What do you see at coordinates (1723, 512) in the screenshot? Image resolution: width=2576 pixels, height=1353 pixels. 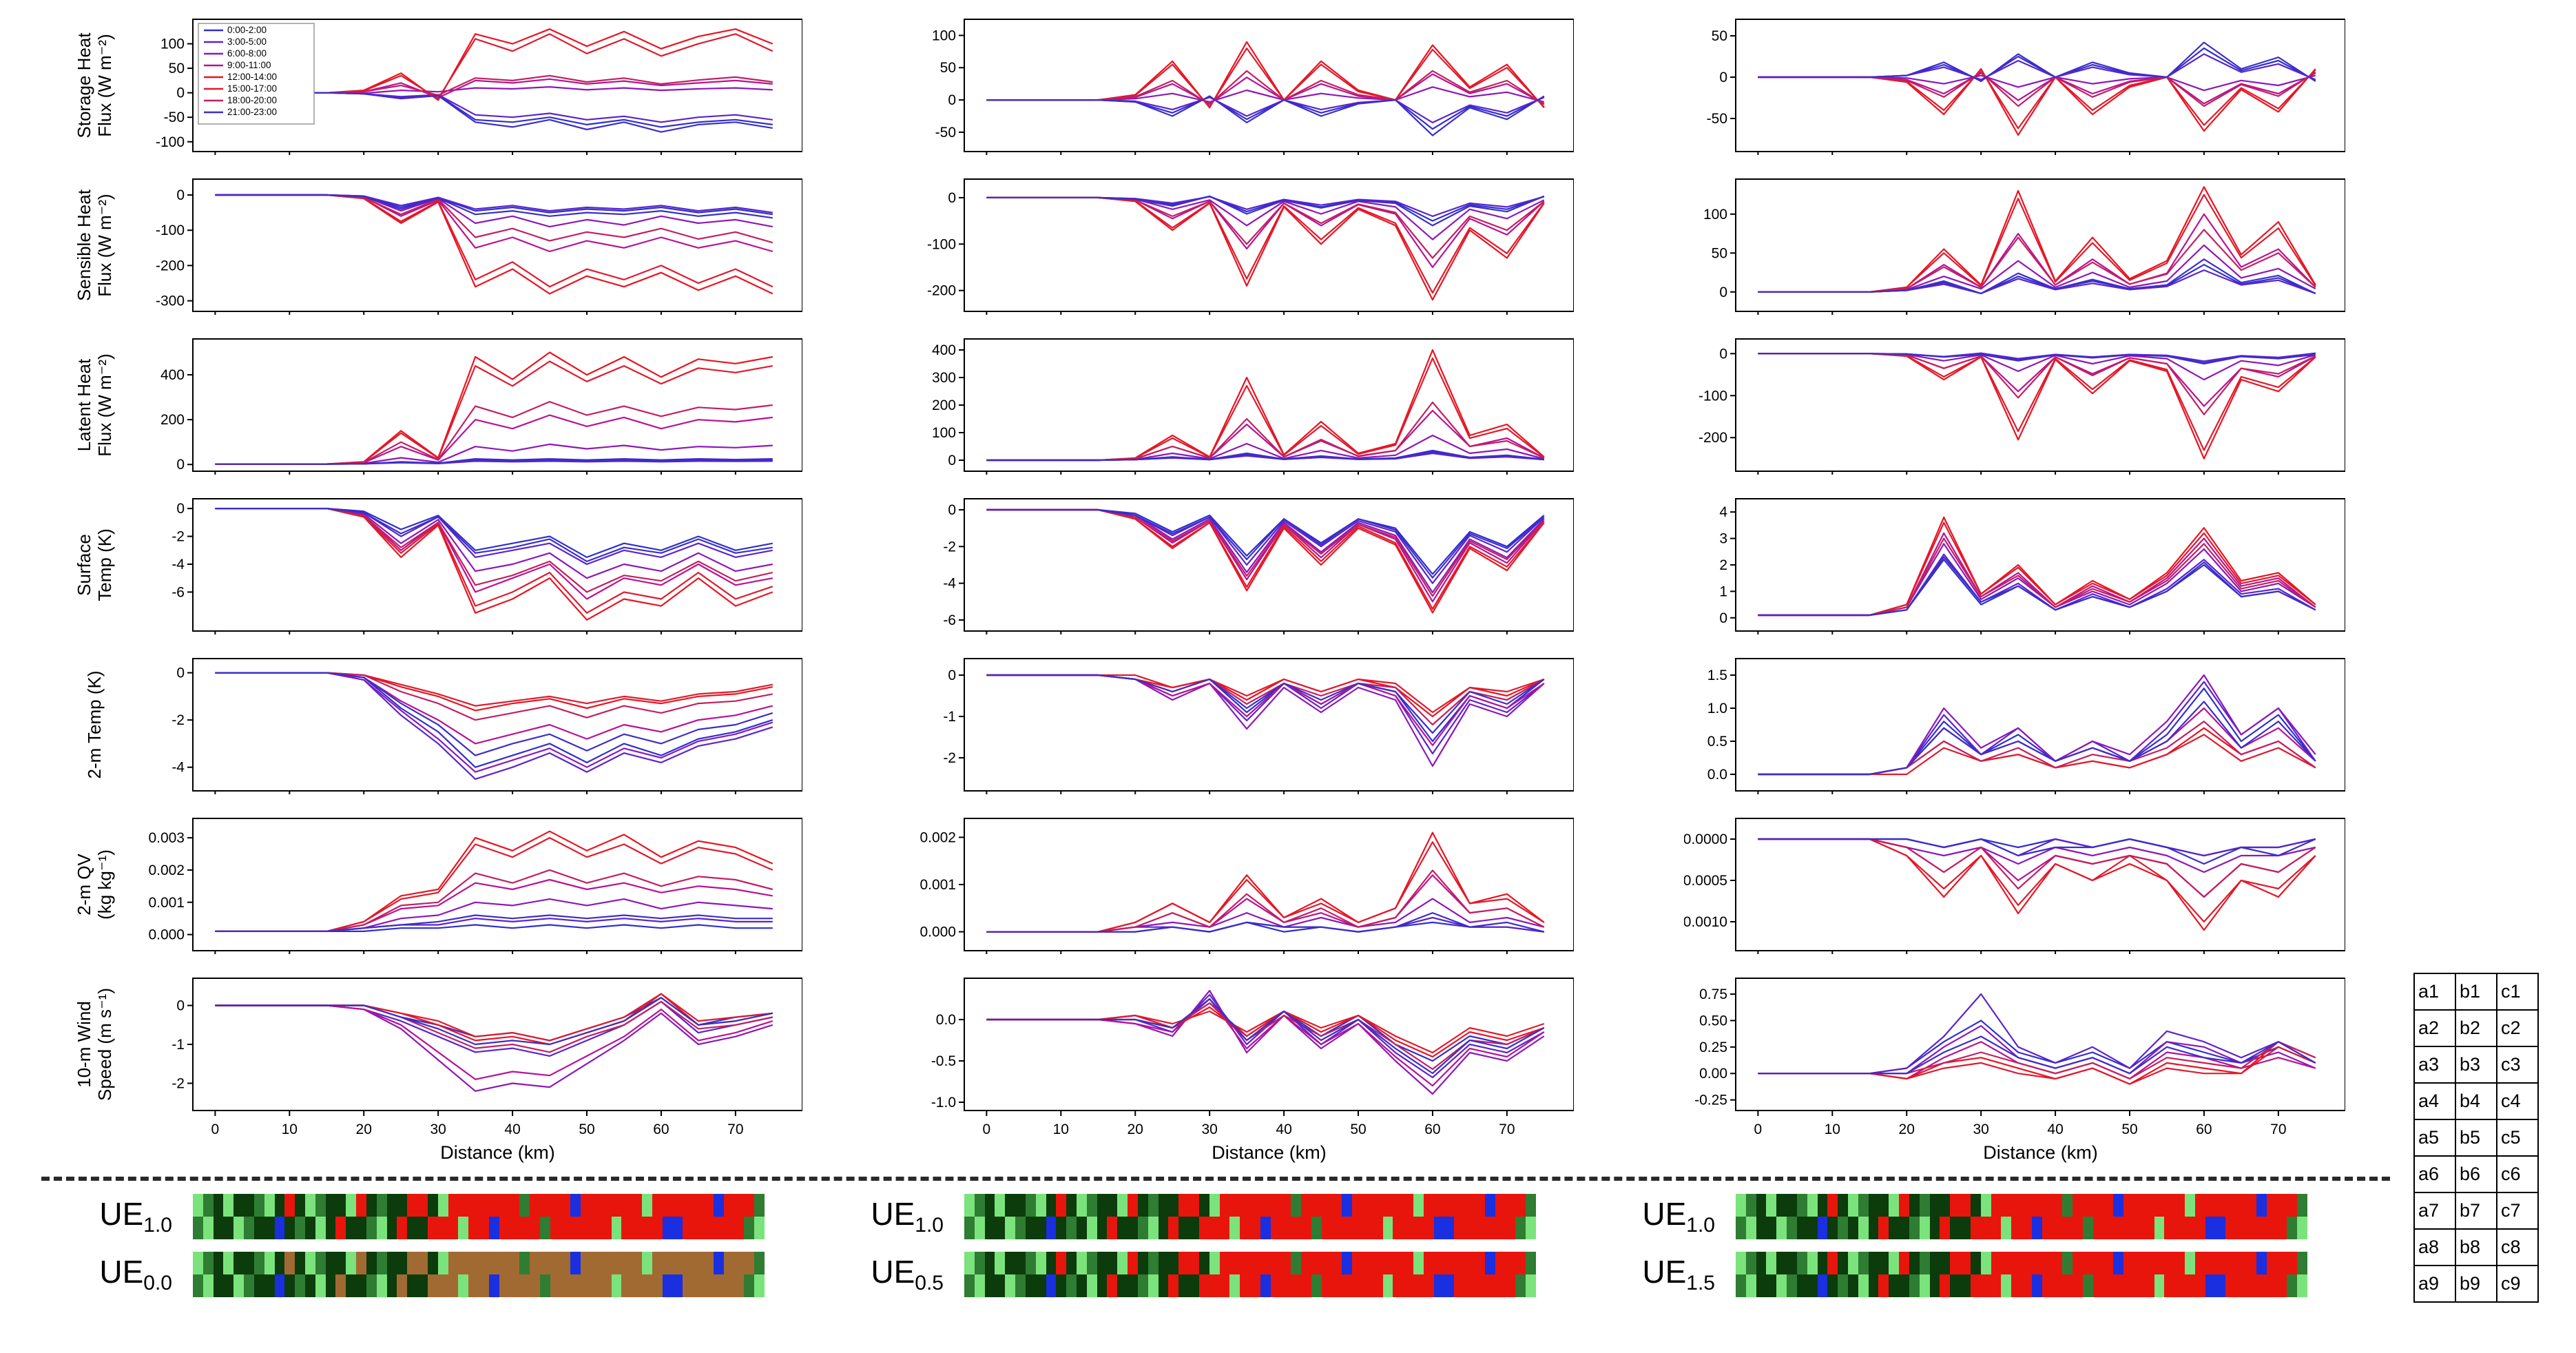 I see `y-tick-label: 4` at bounding box center [1723, 512].